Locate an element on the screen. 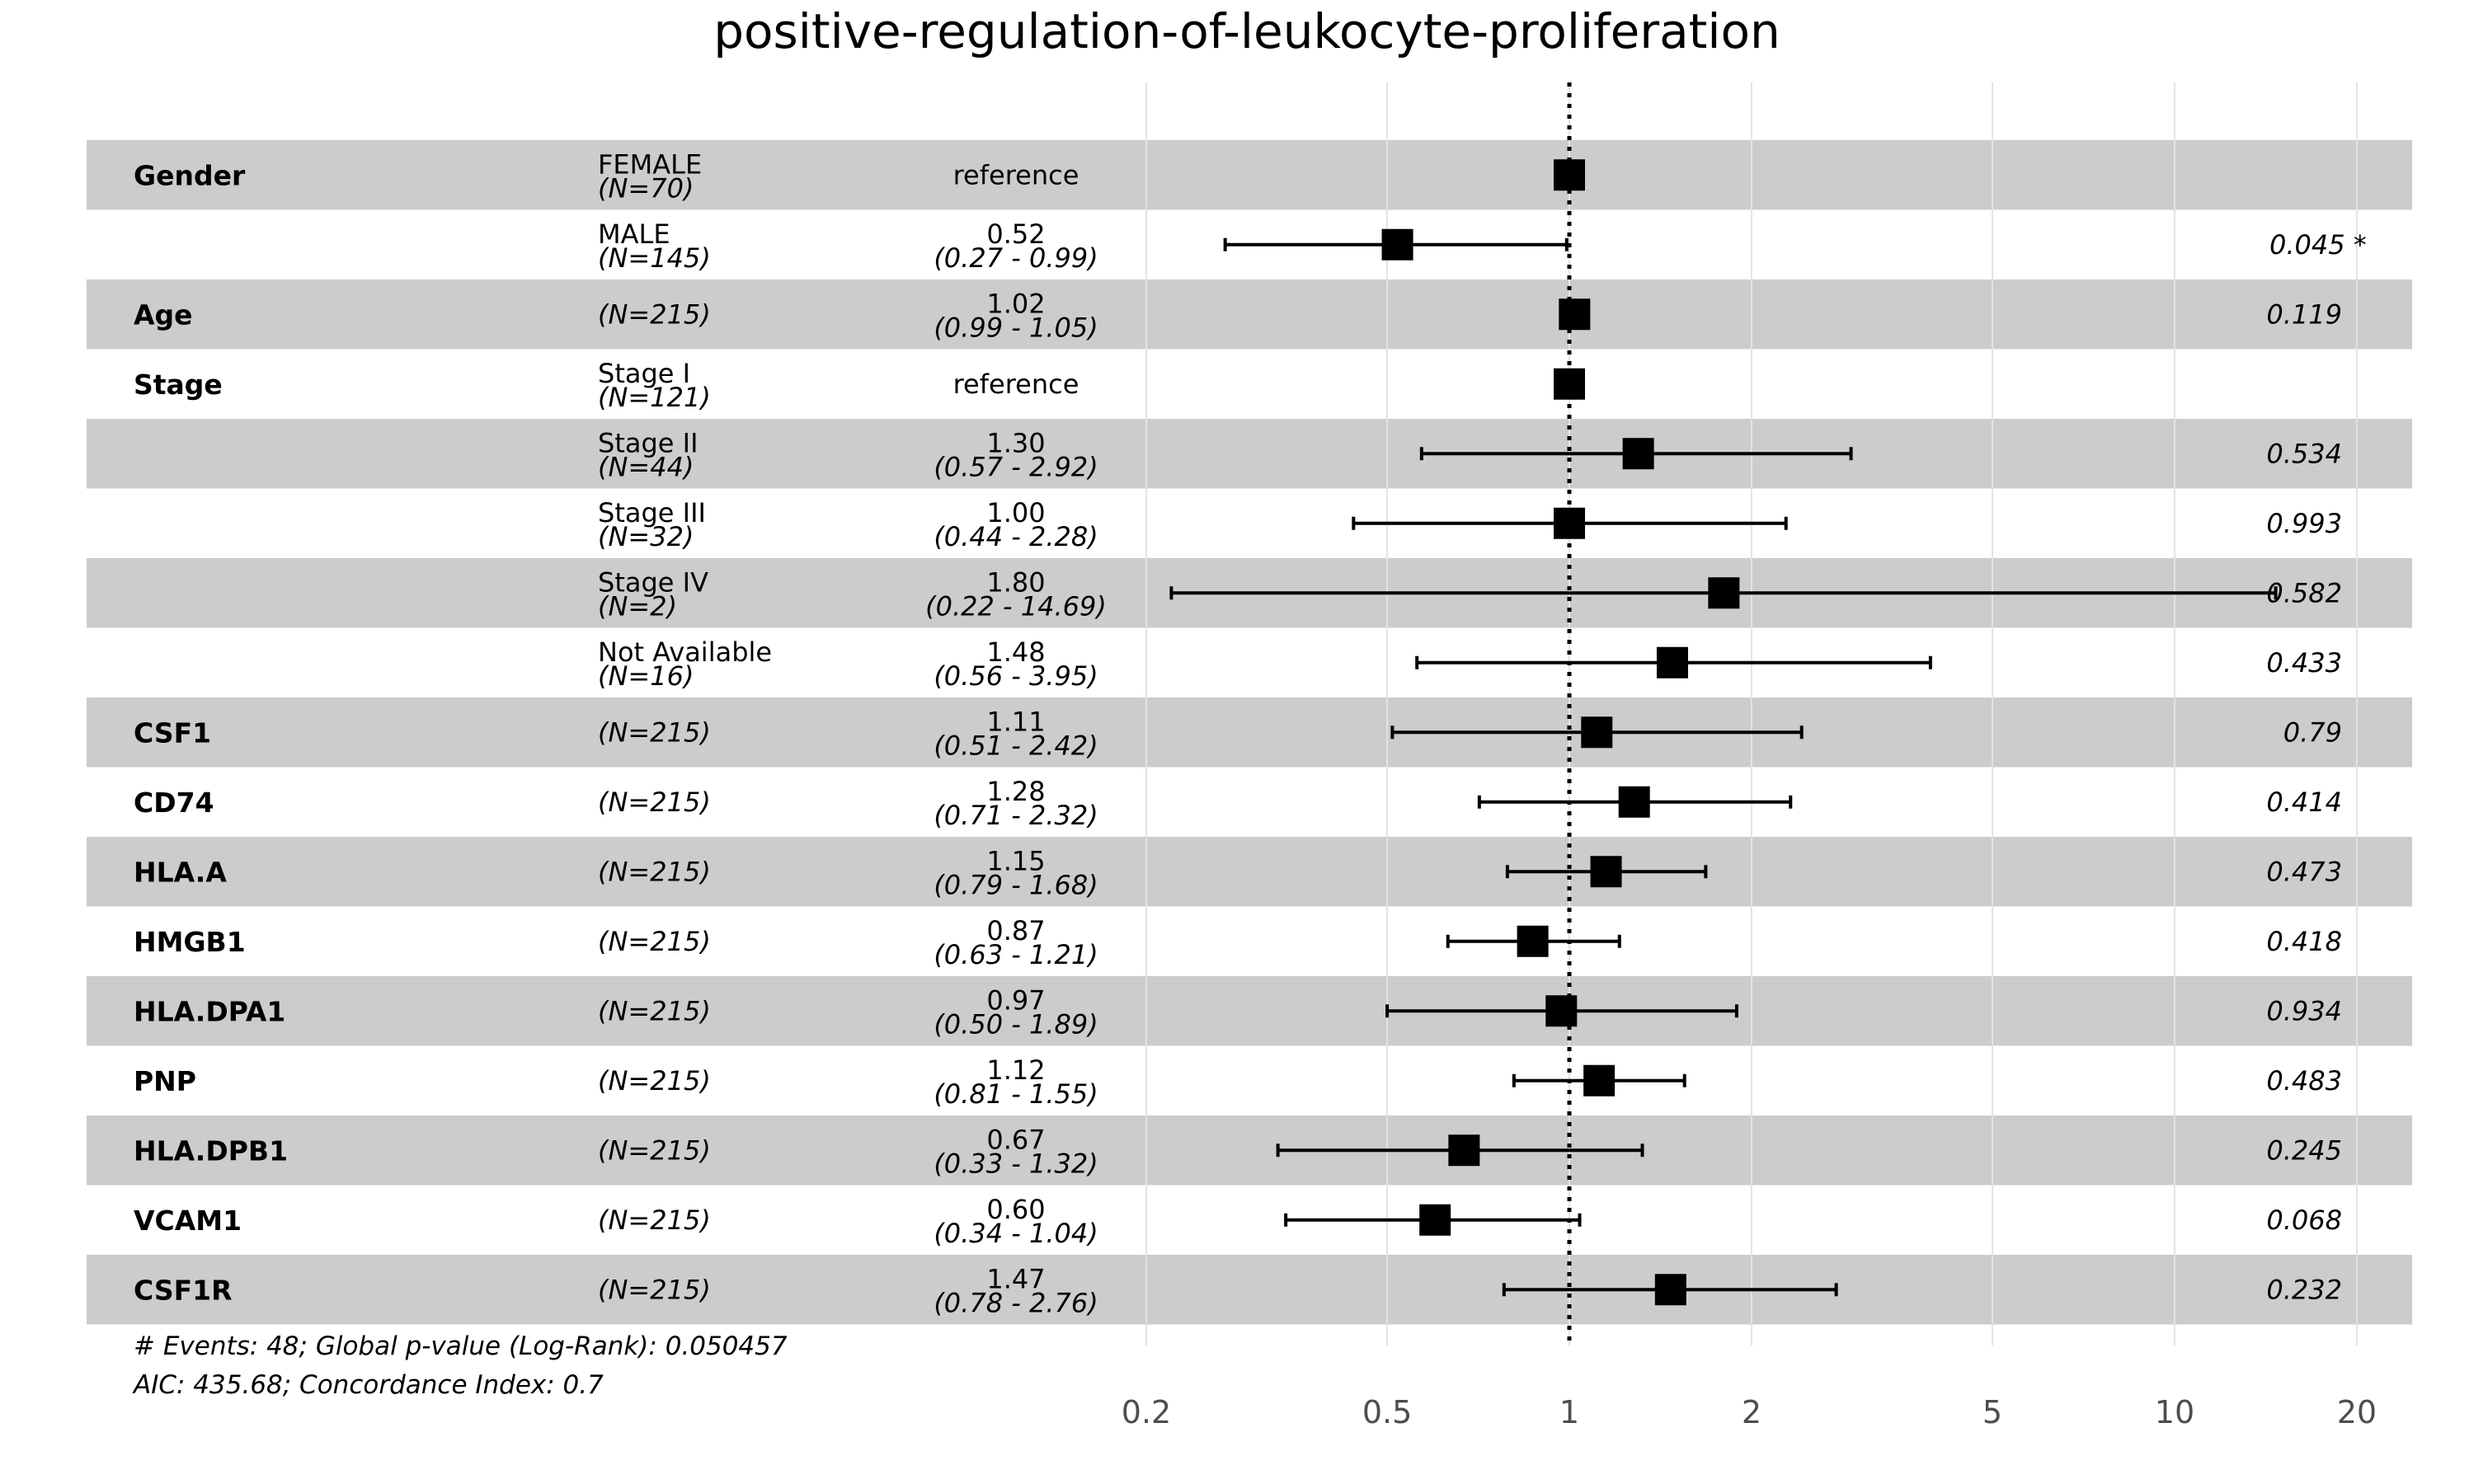  ci-label: (0.22 - 14.69) is located at coordinates (1016, 606).